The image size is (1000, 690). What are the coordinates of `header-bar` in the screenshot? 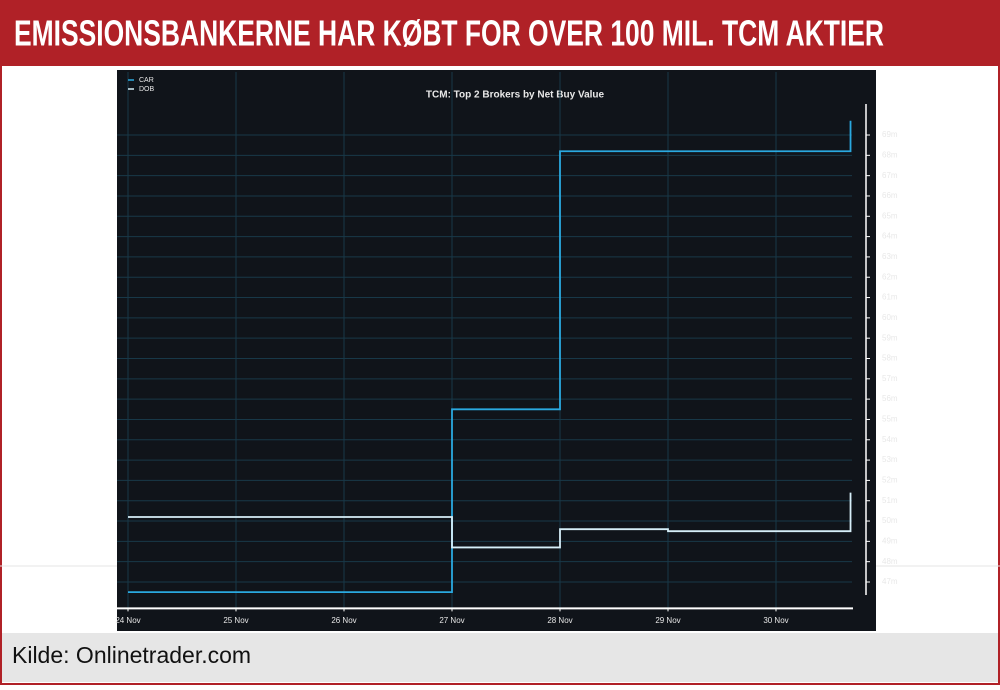 It's located at (500, 33).